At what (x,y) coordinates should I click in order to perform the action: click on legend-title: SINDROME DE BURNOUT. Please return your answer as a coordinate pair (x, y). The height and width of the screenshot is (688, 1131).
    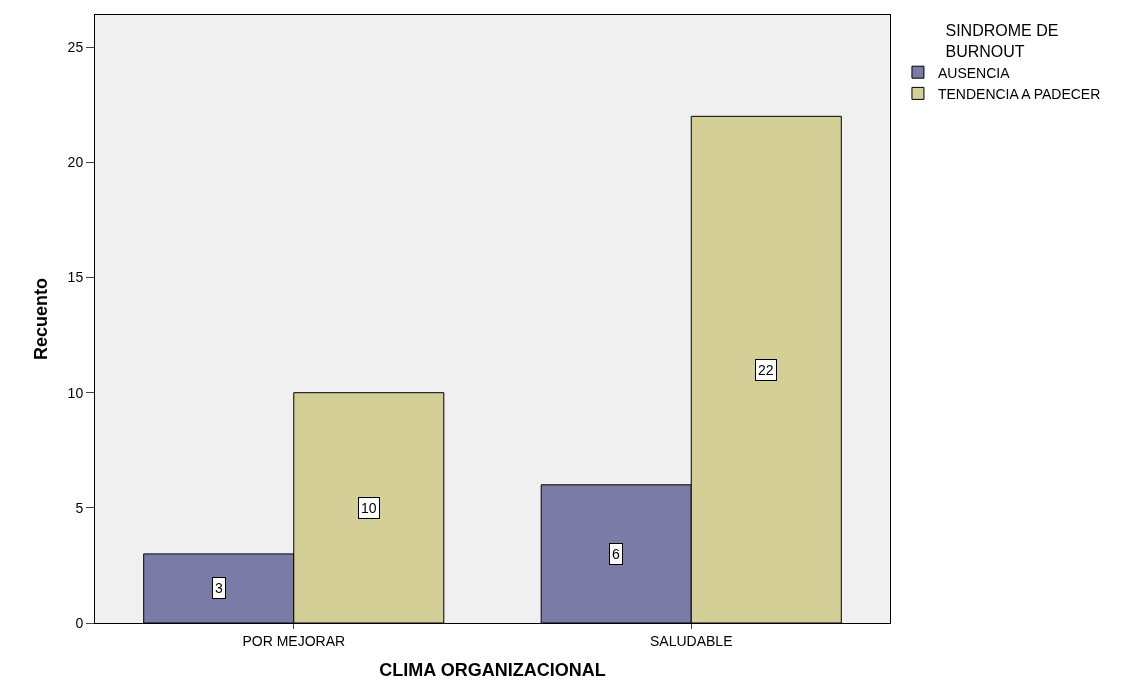
    Looking at the image, I should click on (1002, 40).